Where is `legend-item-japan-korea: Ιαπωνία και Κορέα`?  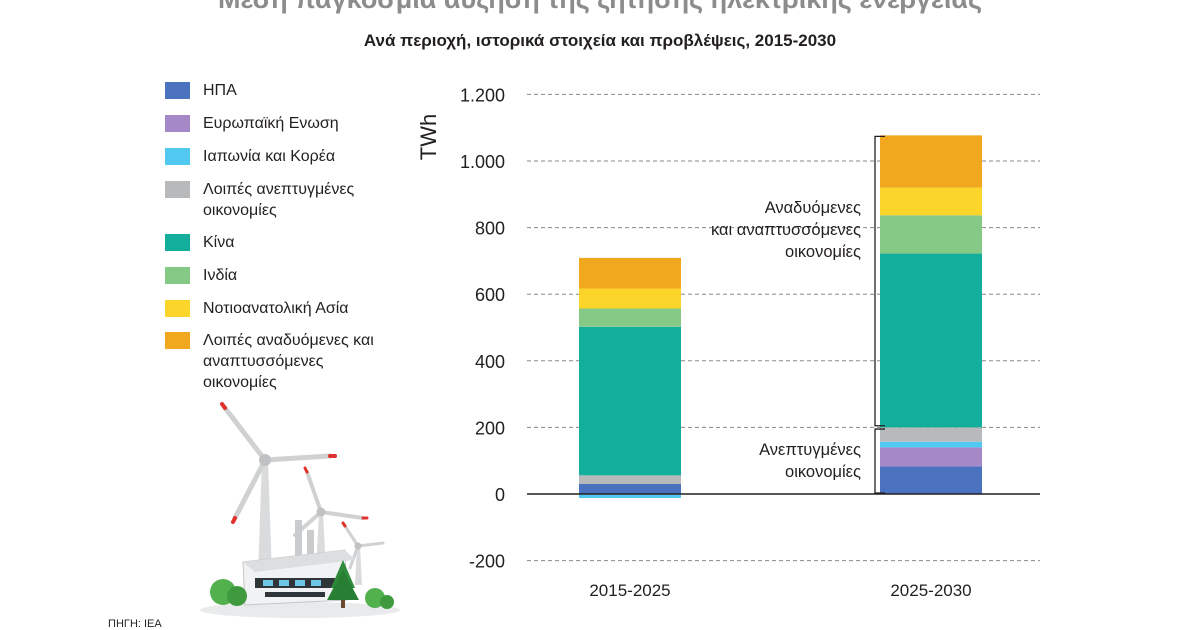 legend-item-japan-korea: Ιαπωνία και Κορέα is located at coordinates (279, 156).